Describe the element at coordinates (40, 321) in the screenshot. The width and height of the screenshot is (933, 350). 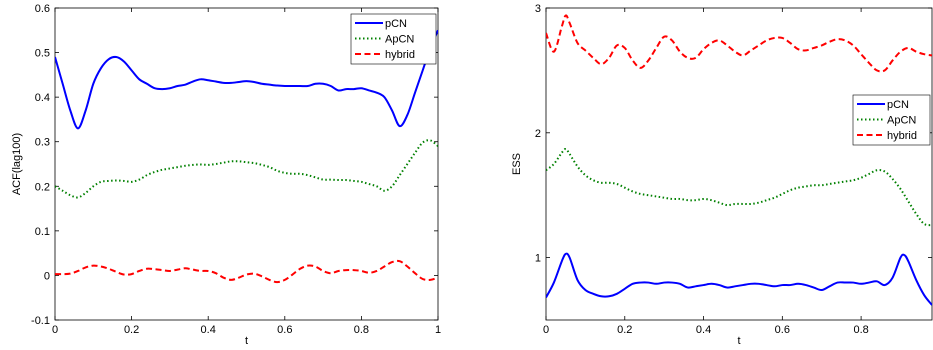
I see `y-tick-label: -0.1` at that location.